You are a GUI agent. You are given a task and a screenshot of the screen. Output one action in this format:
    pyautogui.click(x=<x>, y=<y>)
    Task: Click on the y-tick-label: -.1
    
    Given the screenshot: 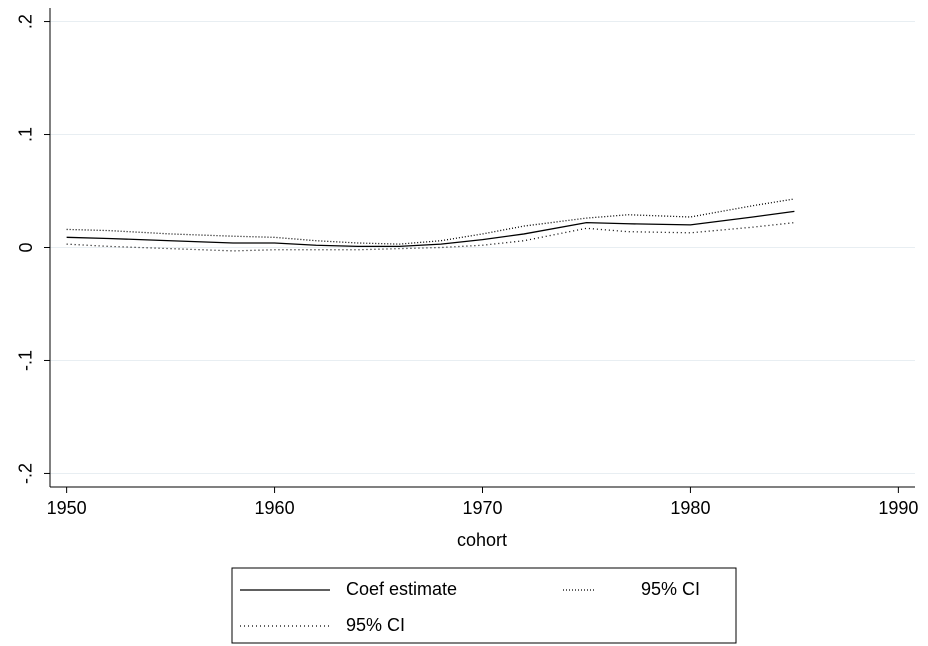 What is the action you would take?
    pyautogui.click(x=26, y=360)
    